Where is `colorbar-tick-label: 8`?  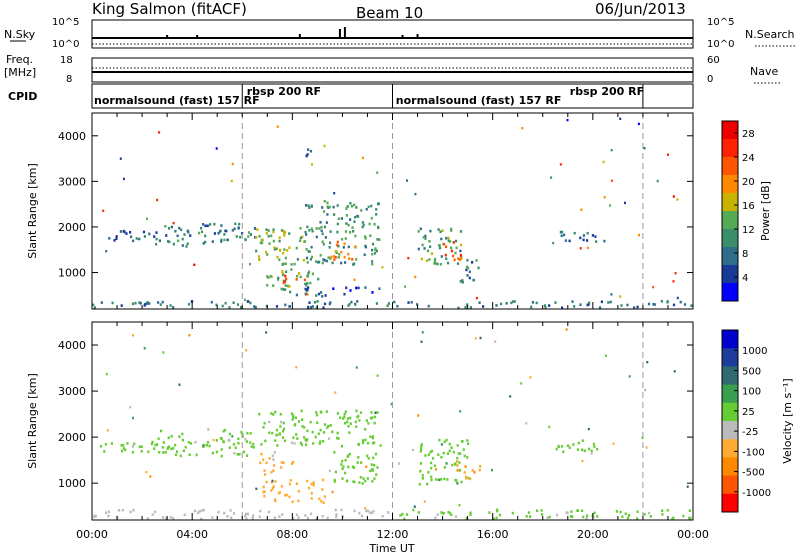
colorbar-tick-label: 8 is located at coordinates (745, 254).